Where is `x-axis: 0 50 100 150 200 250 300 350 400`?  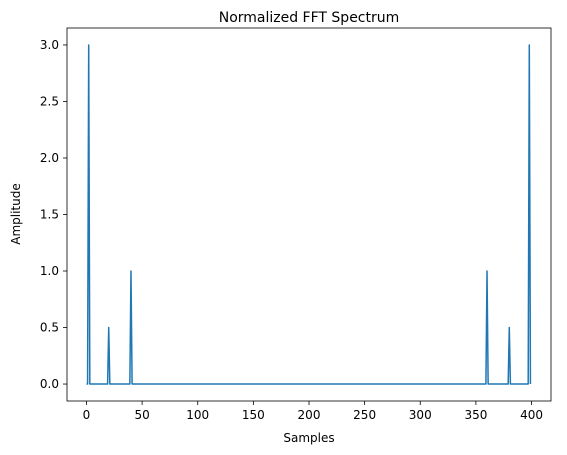 x-axis: 0 50 100 150 200 250 300 350 400 is located at coordinates (313, 411).